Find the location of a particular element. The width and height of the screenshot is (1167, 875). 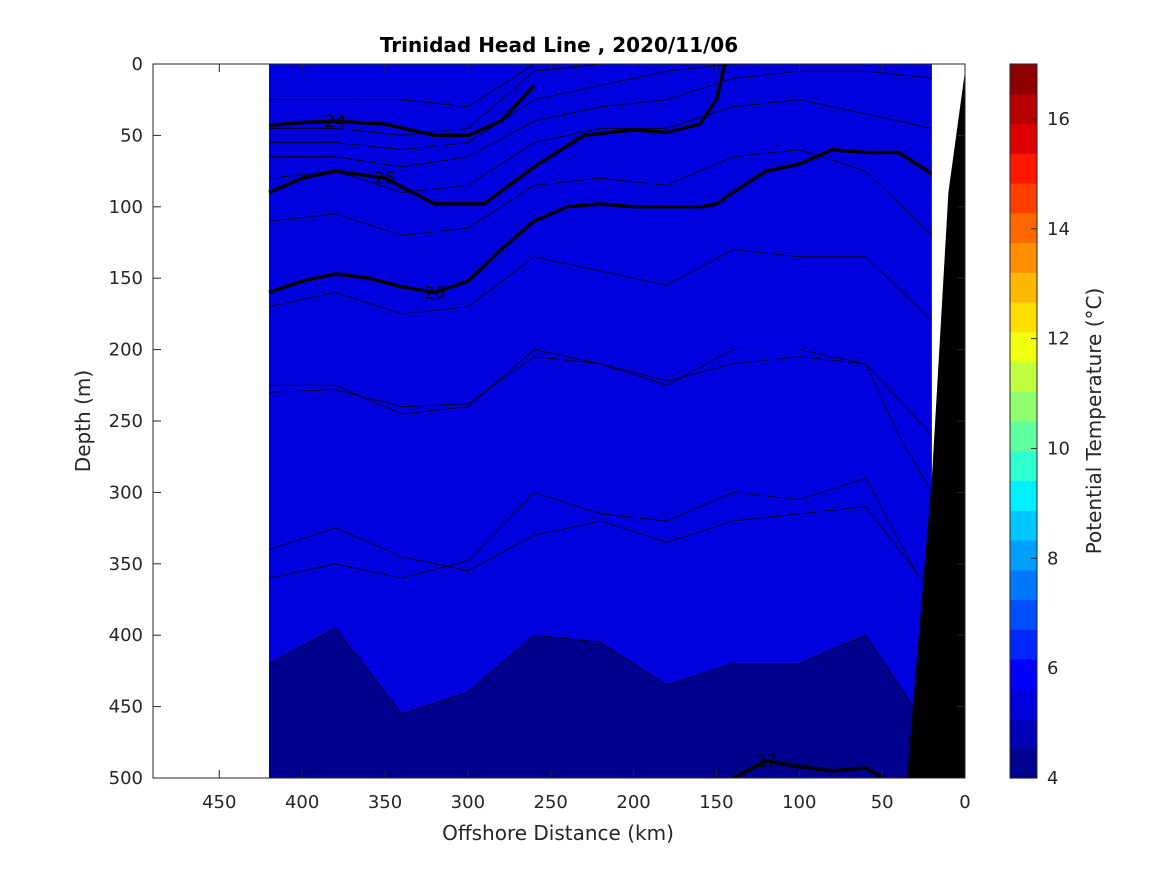

x-tick-label: 200 is located at coordinates (633, 802).